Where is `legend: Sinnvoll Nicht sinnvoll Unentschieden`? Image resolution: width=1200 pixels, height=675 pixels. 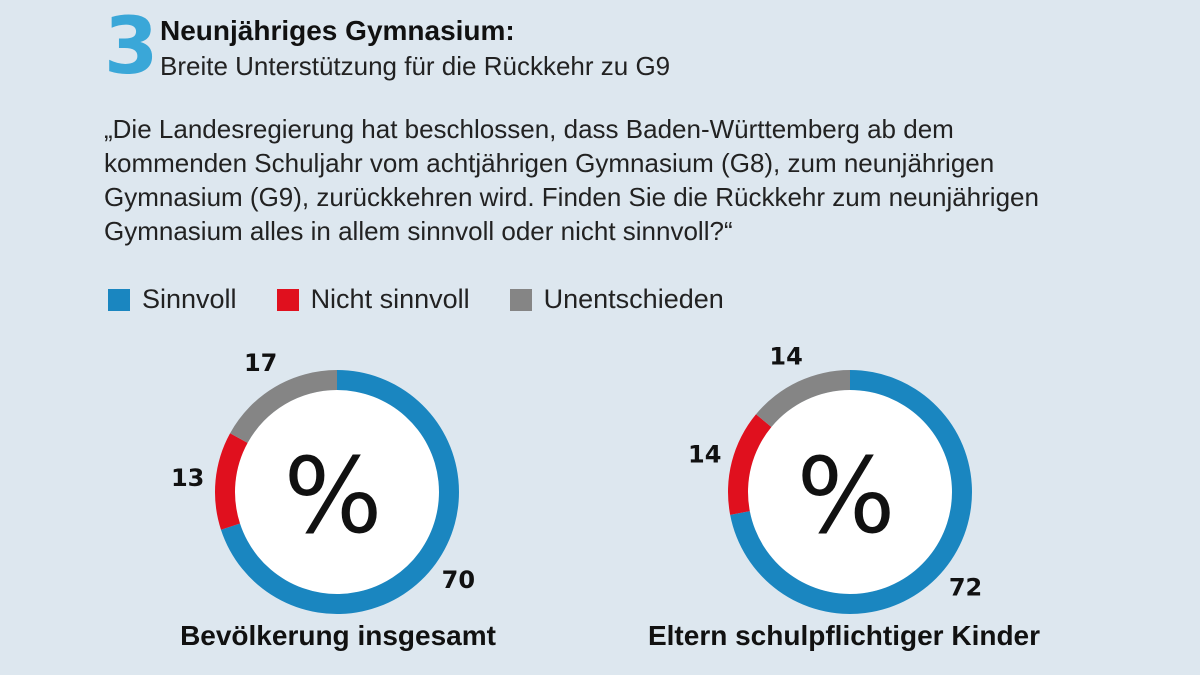 legend: Sinnvoll Nicht sinnvoll Unentschieden is located at coordinates (436, 299).